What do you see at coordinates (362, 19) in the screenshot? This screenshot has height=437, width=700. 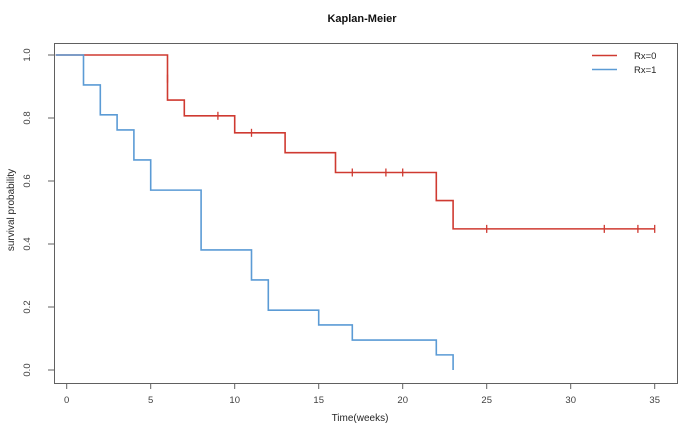 I see `chart-title: Kaplan-Meier` at bounding box center [362, 19].